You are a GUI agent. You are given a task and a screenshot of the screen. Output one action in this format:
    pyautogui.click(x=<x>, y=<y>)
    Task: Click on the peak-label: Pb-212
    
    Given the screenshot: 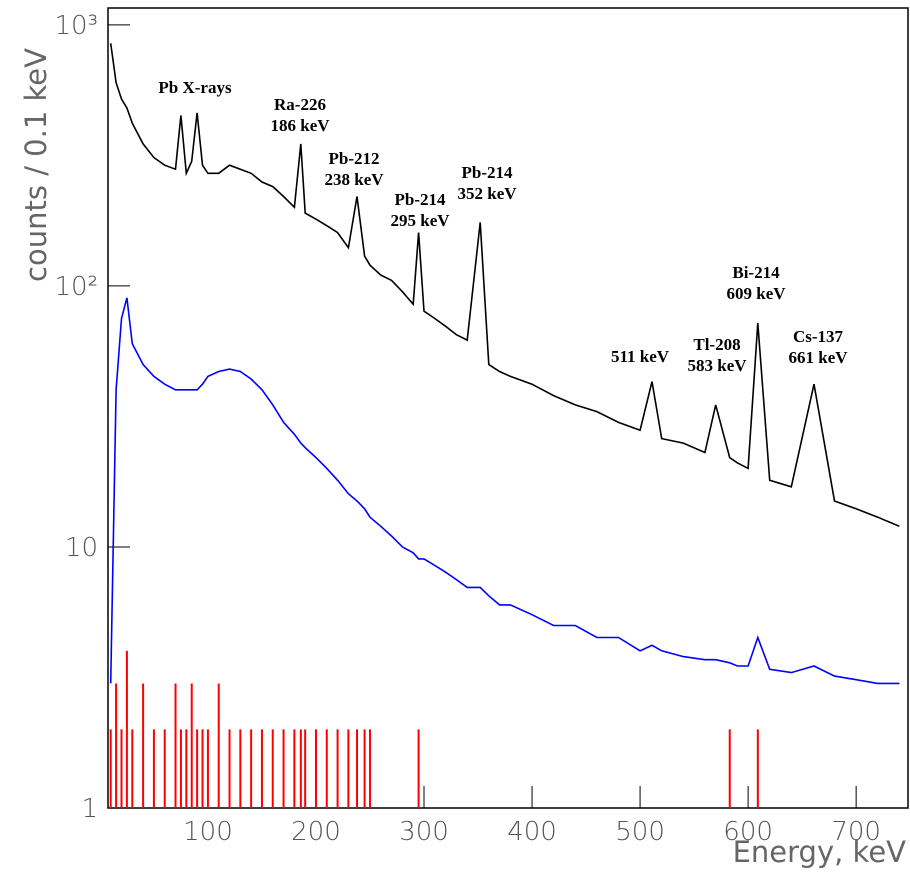 What is the action you would take?
    pyautogui.click(x=354, y=158)
    